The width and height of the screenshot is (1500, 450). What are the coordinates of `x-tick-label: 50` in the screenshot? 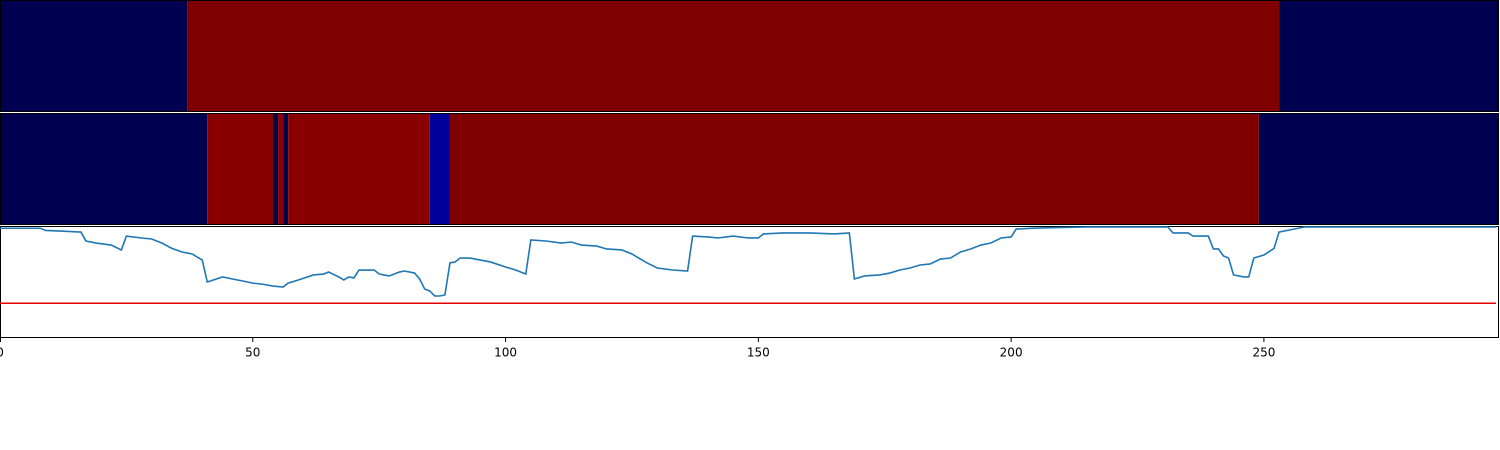 It's located at (252, 353).